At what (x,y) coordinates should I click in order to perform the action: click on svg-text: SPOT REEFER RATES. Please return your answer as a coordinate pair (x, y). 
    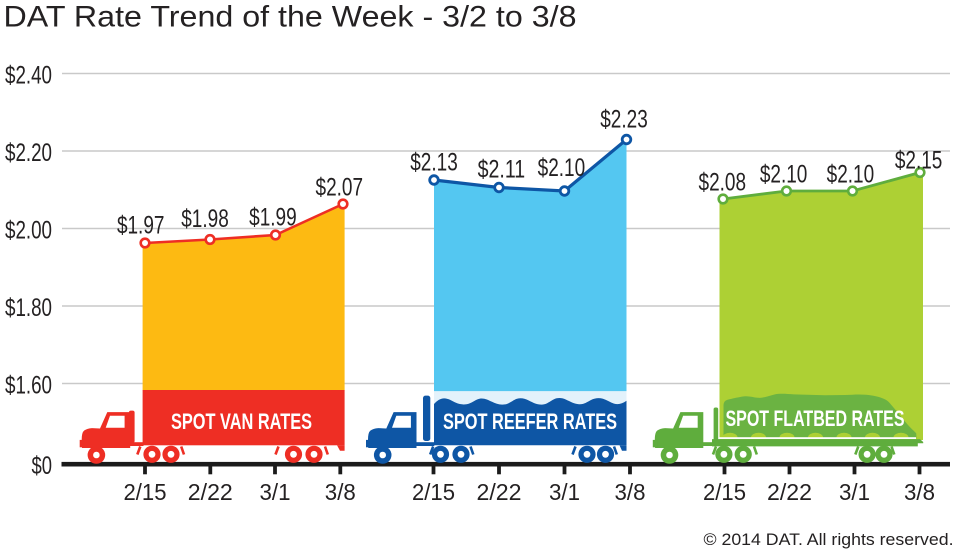
    Looking at the image, I should click on (530, 421).